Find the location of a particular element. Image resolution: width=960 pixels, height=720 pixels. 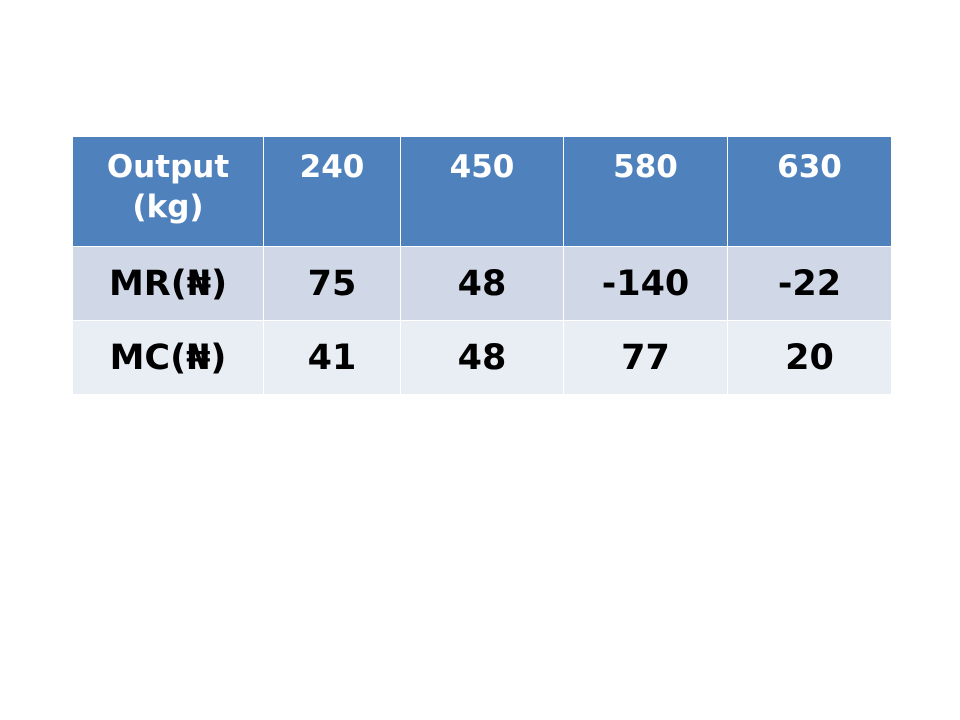

header-output-cell: 240 is located at coordinates (332, 191).